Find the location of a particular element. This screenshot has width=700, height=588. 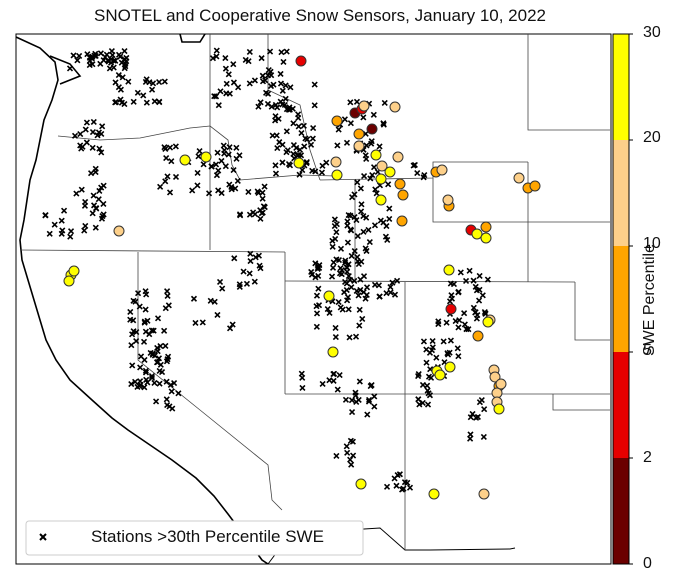

colorbar-frame is located at coordinates (621, 299).